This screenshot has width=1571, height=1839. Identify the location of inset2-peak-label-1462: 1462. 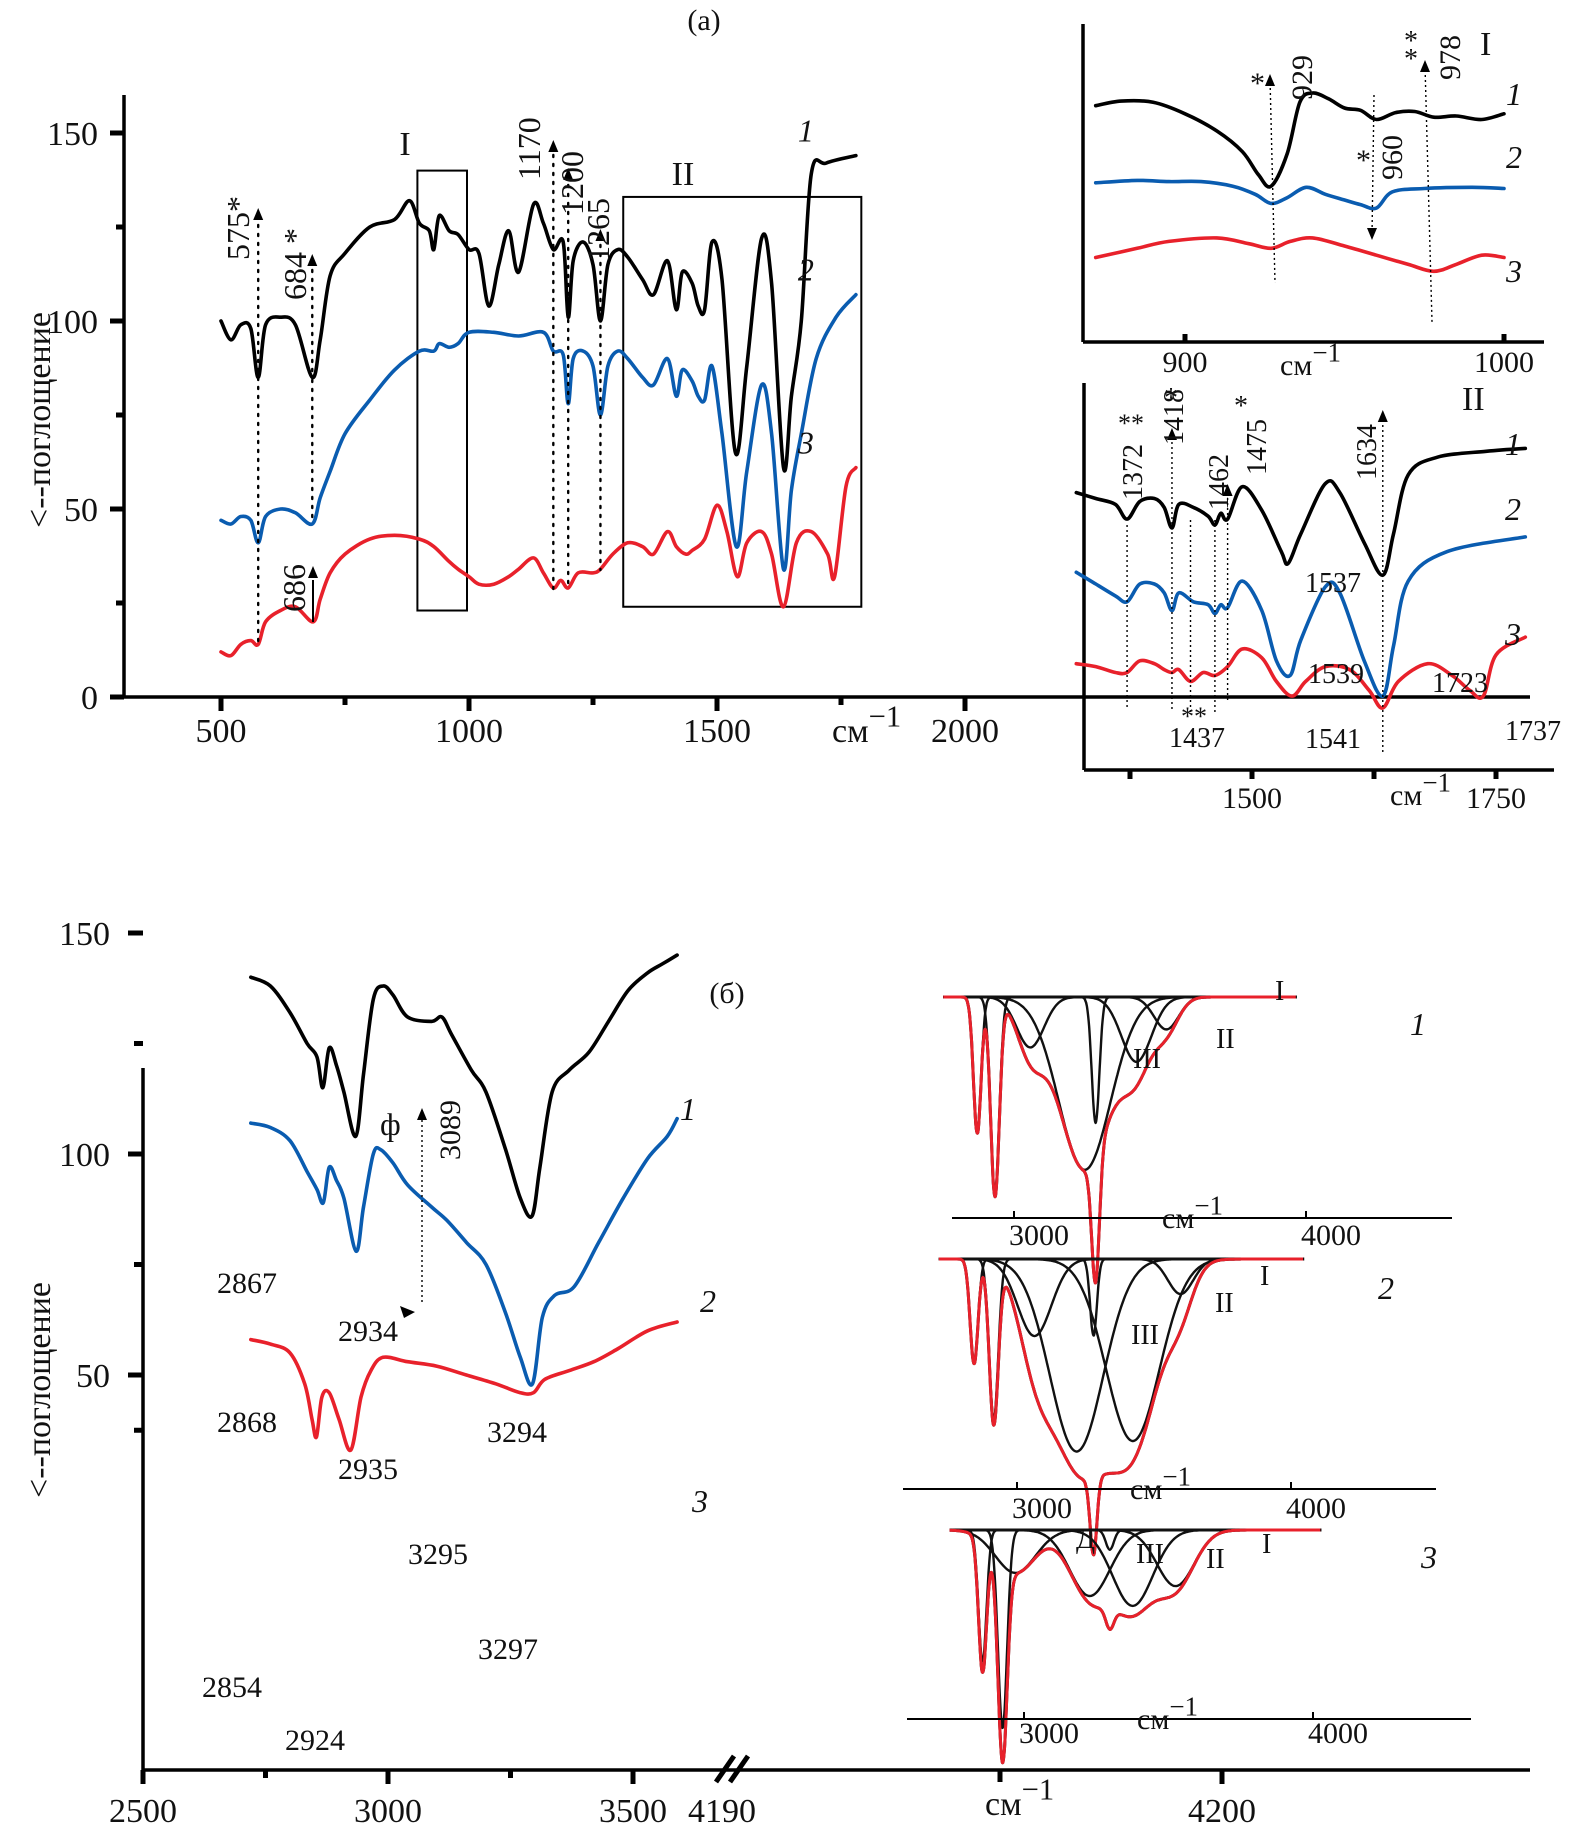
(1219, 482).